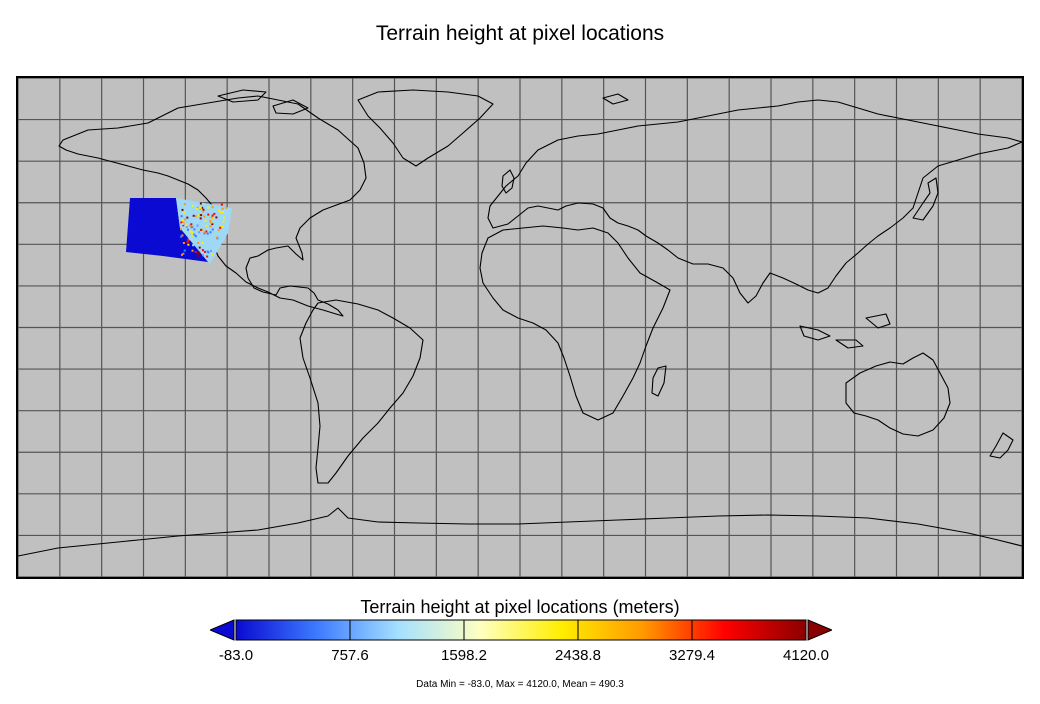 This screenshot has width=1040, height=704. I want to click on colorbar-tick-label: 757.6, so click(350, 655).